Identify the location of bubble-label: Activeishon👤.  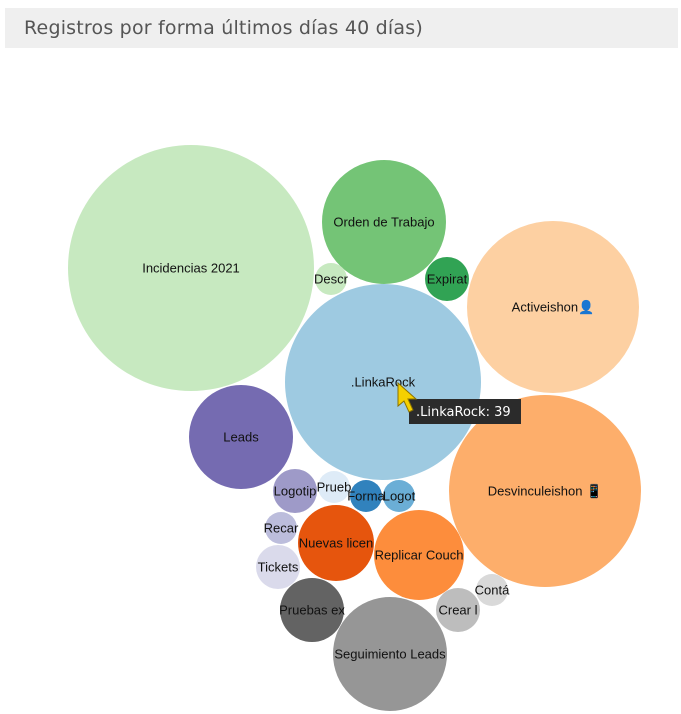
(553, 306).